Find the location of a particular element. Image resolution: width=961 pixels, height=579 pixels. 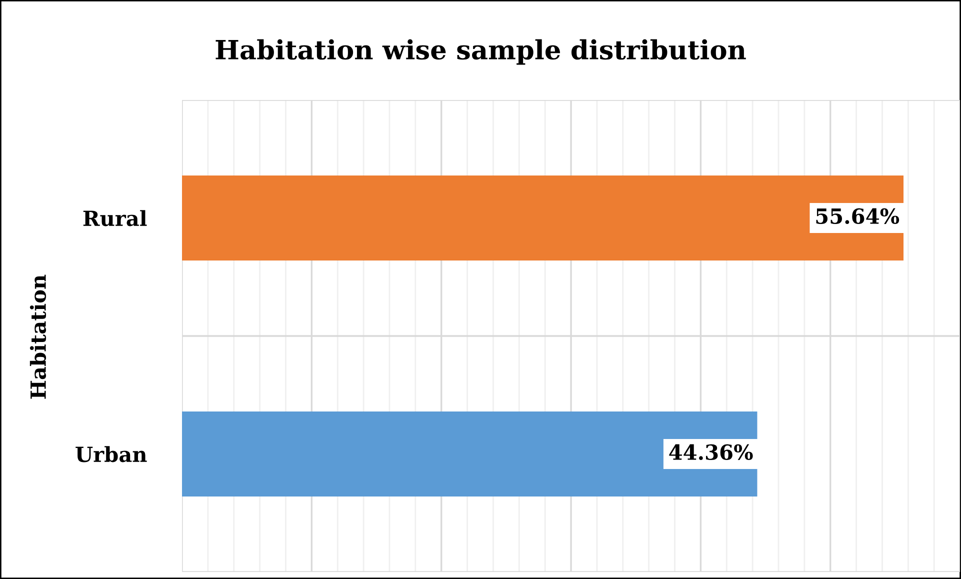

data-label: 44.36% is located at coordinates (711, 452).